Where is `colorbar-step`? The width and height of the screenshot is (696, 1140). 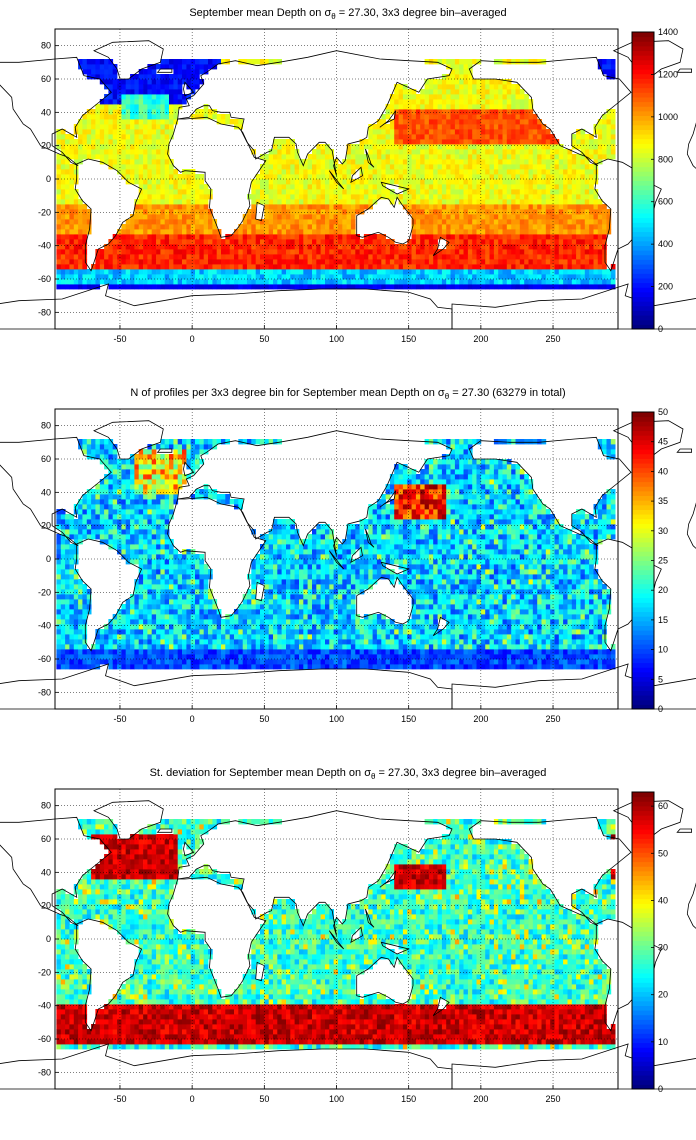 colorbar-step is located at coordinates (643, 67).